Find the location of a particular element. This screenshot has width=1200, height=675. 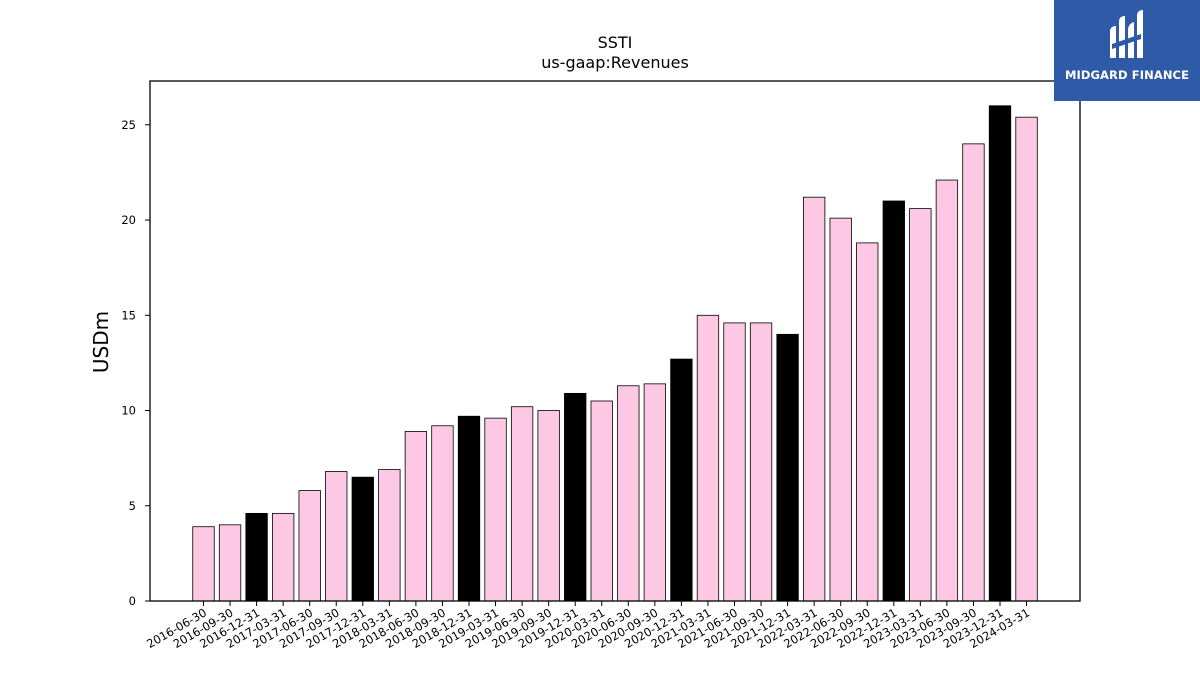

logo-mark-icon is located at coordinates (1126, 34).